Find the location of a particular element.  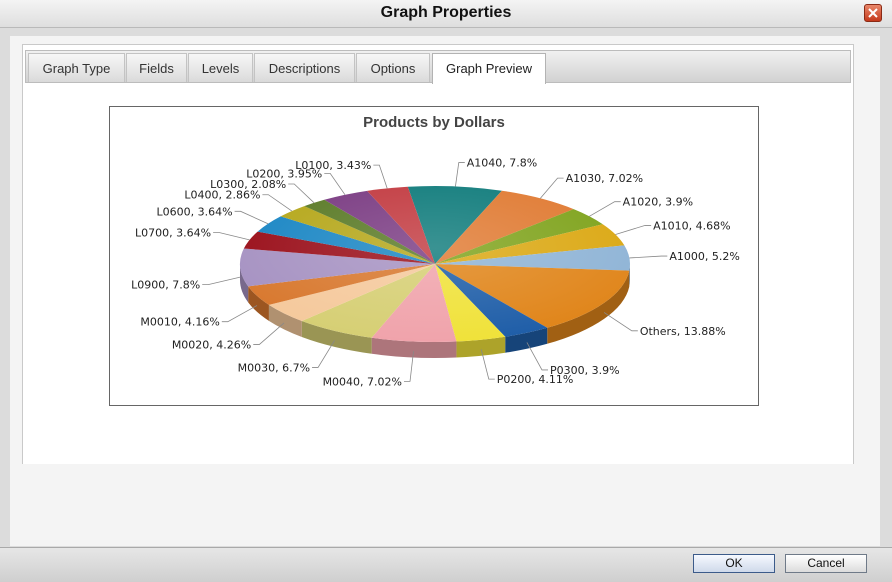

leader-a1000 is located at coordinates (648, 257).